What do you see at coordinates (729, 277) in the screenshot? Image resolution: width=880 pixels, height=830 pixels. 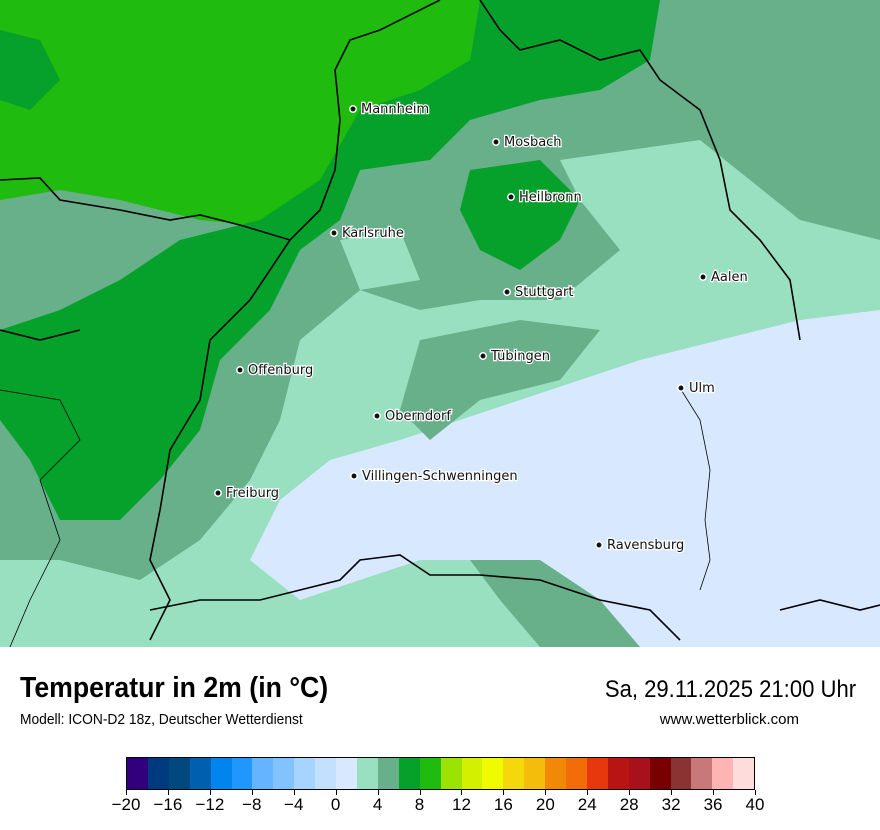 I see `city-label: Aalen` at bounding box center [729, 277].